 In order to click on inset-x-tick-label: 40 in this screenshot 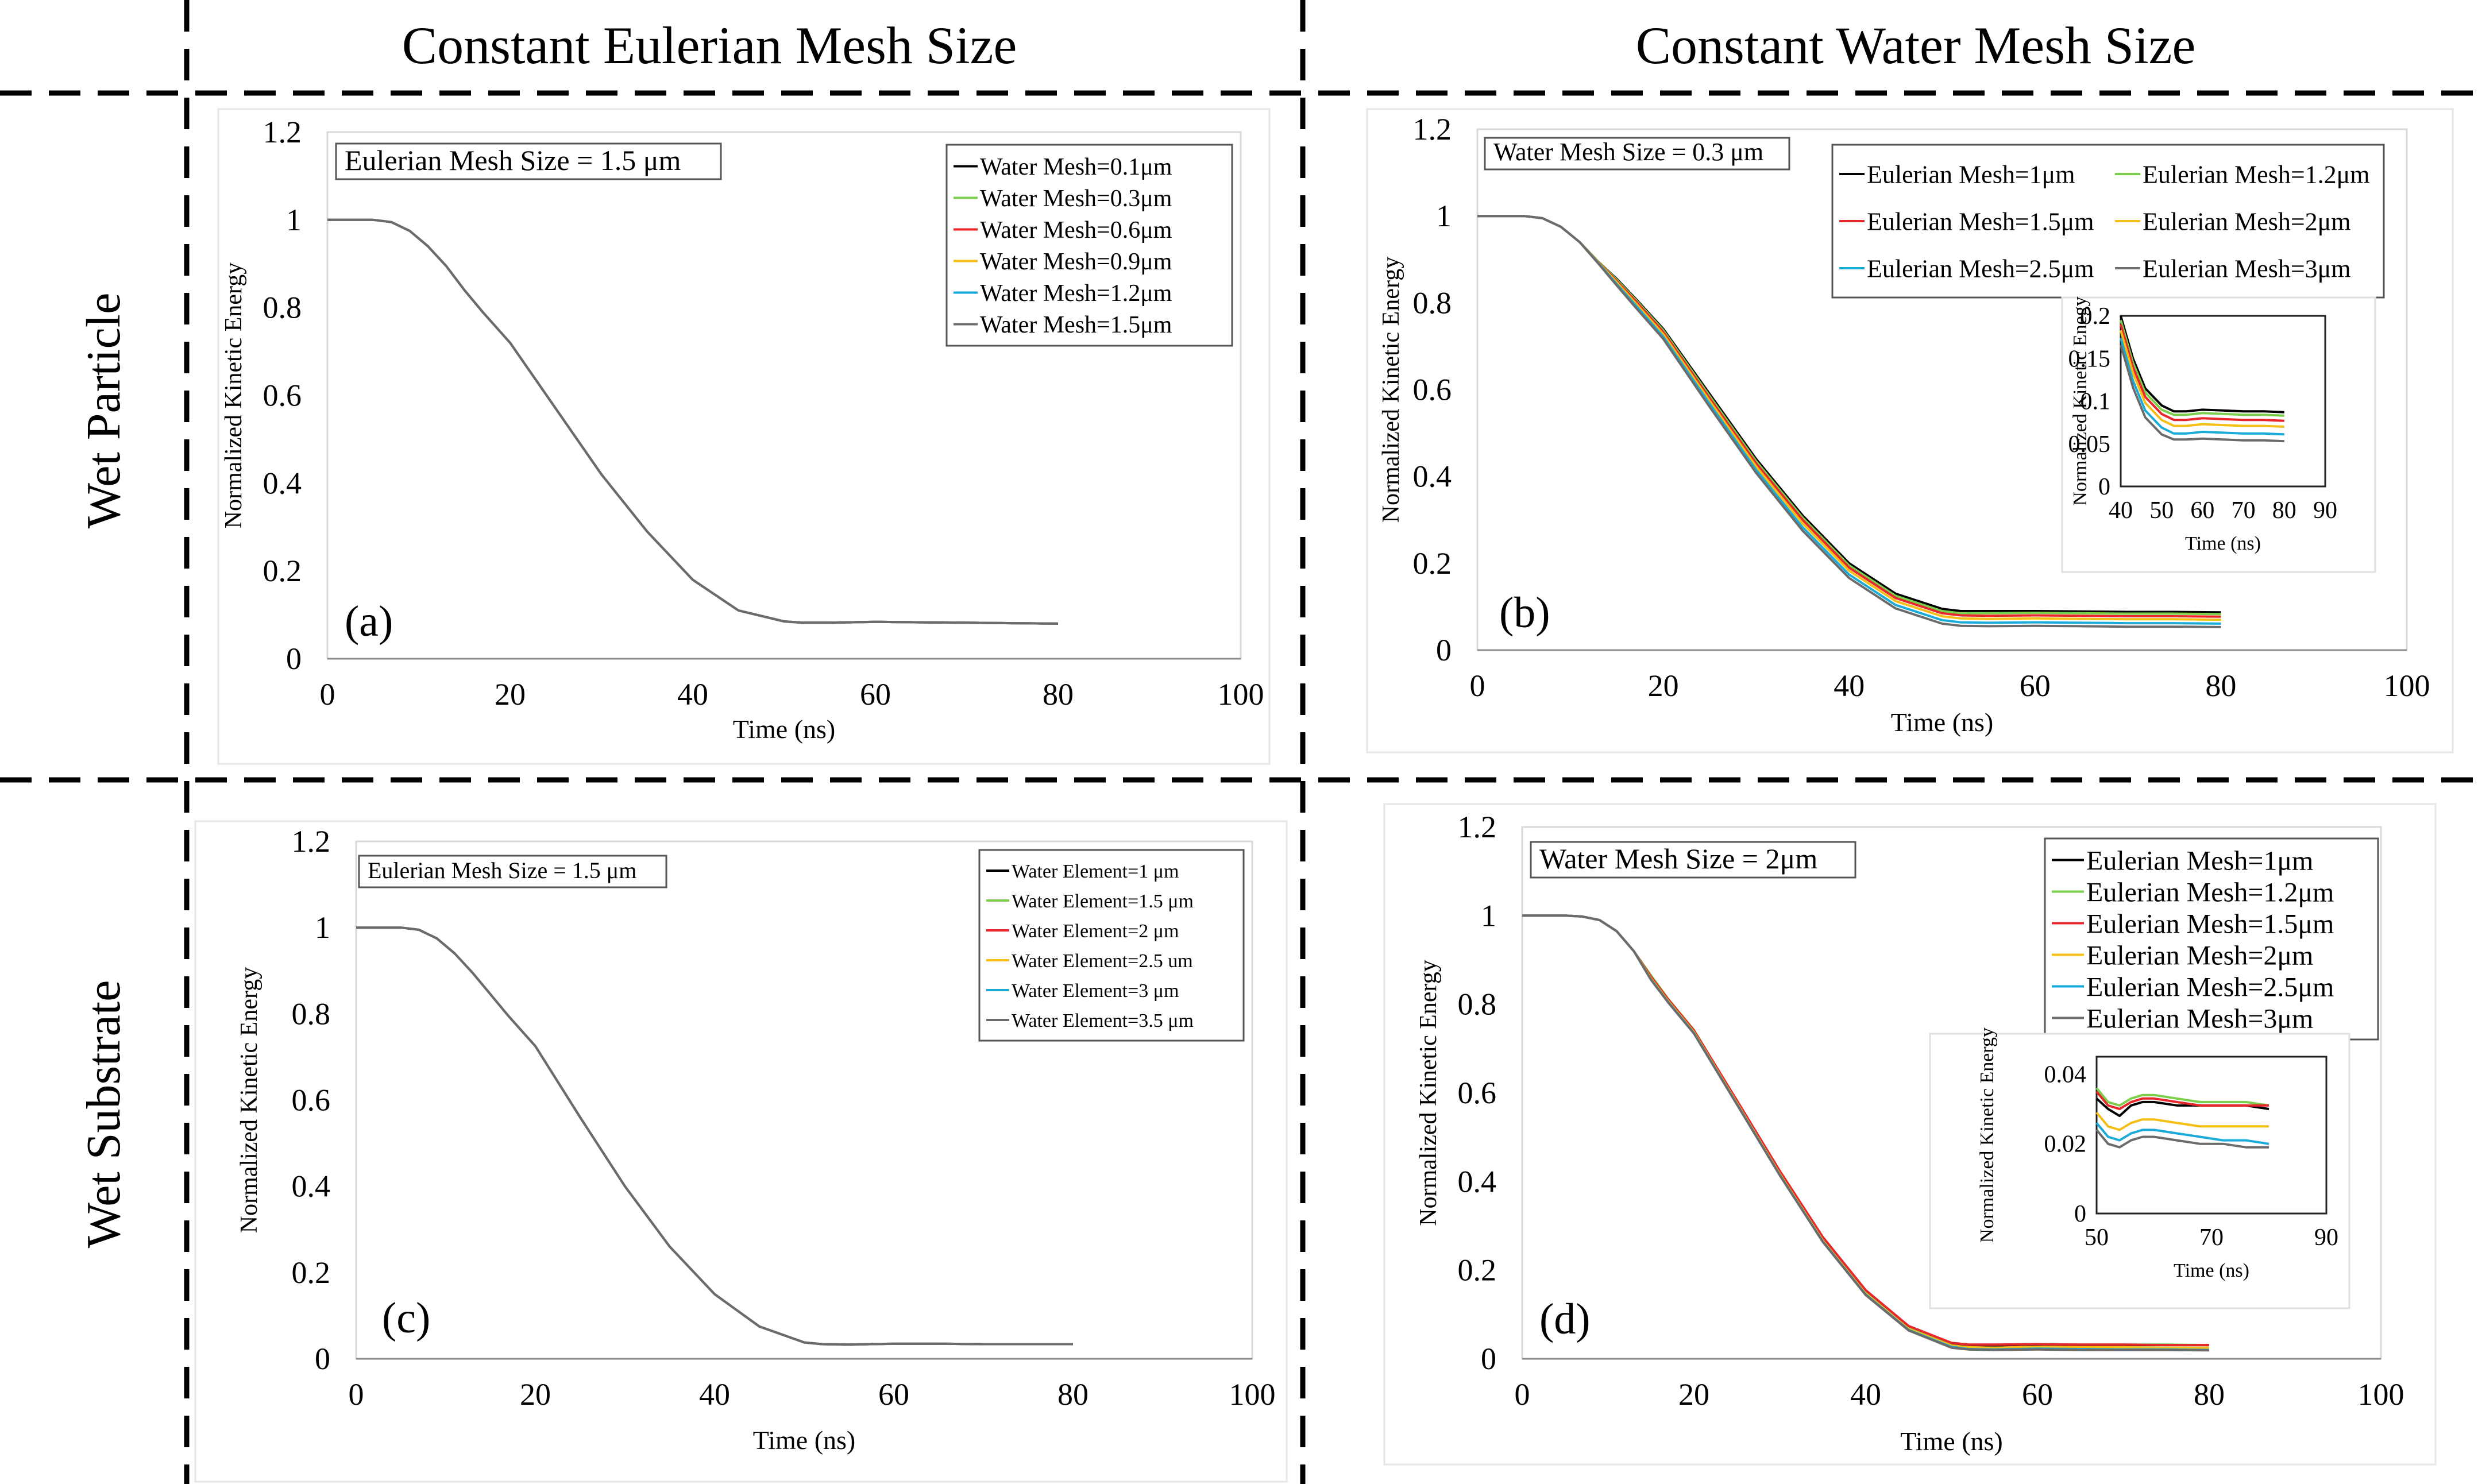, I will do `click(2121, 510)`.